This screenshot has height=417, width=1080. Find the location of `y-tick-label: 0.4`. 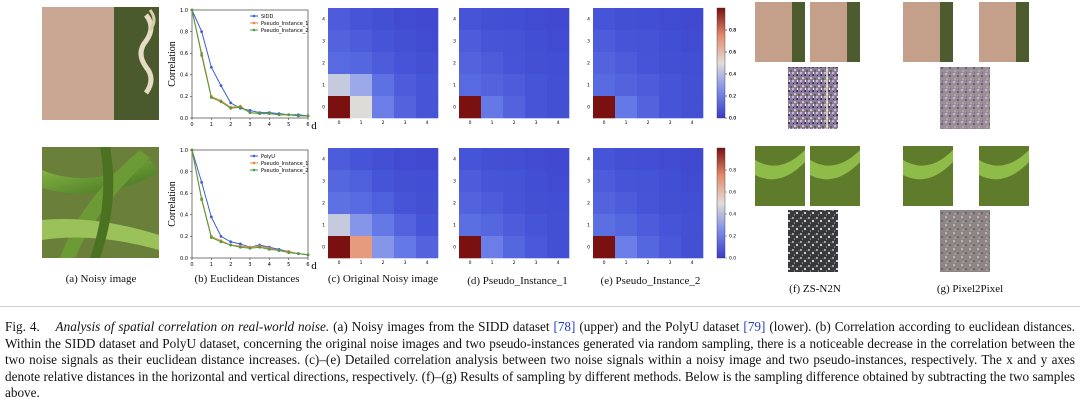

y-tick-label: 0.4 is located at coordinates (184, 216).